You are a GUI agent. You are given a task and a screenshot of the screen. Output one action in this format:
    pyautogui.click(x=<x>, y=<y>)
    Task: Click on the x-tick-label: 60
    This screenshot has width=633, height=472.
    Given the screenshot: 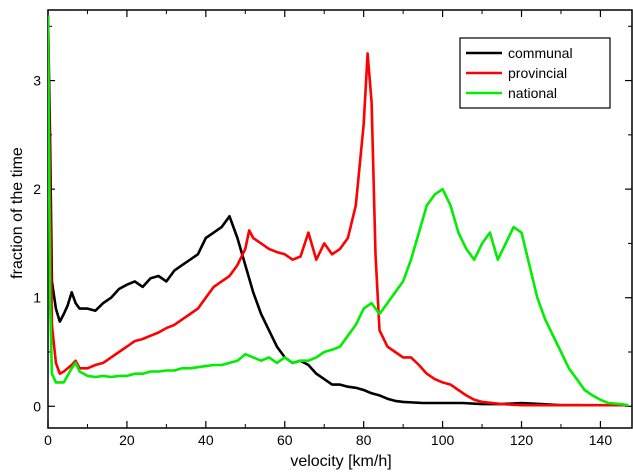 What is the action you would take?
    pyautogui.click(x=285, y=440)
    